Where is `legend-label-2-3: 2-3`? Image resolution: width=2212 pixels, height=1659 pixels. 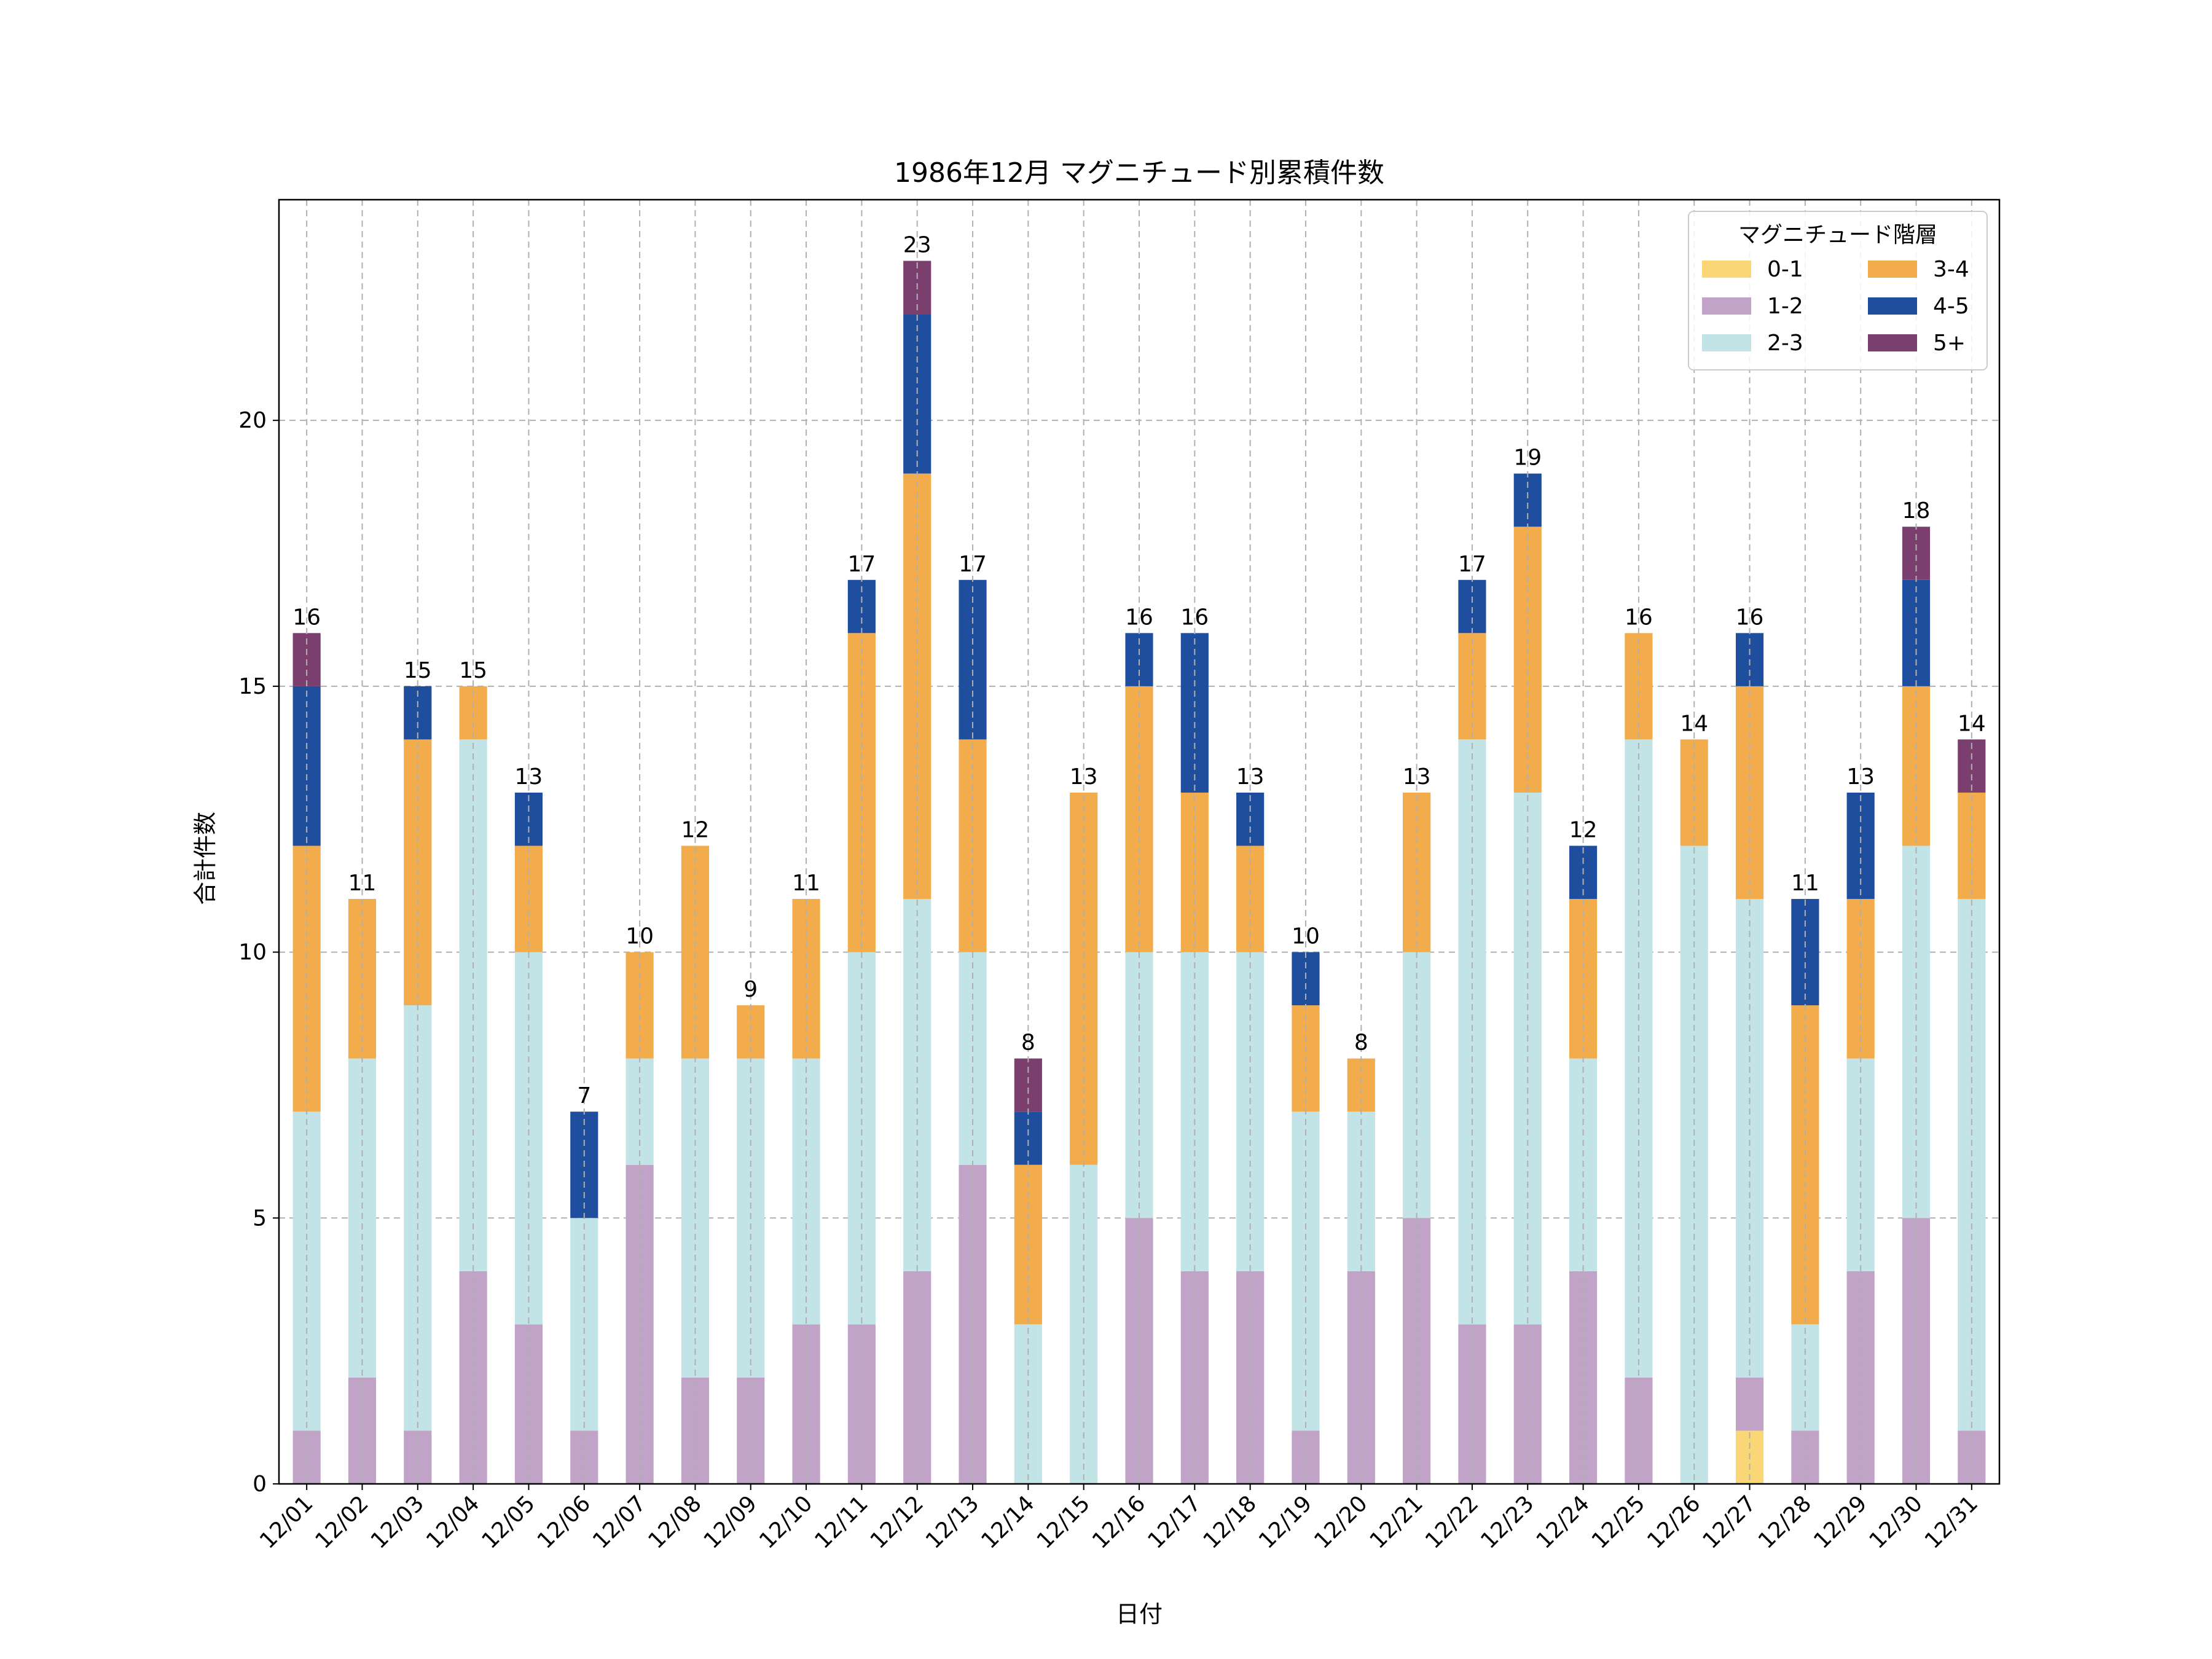 legend-label-2-3: 2-3 is located at coordinates (1785, 343).